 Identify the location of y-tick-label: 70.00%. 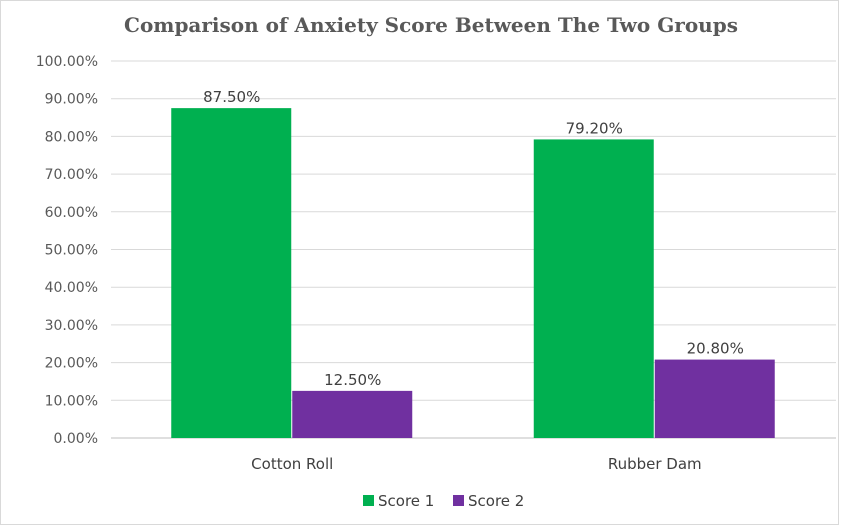
(71, 175).